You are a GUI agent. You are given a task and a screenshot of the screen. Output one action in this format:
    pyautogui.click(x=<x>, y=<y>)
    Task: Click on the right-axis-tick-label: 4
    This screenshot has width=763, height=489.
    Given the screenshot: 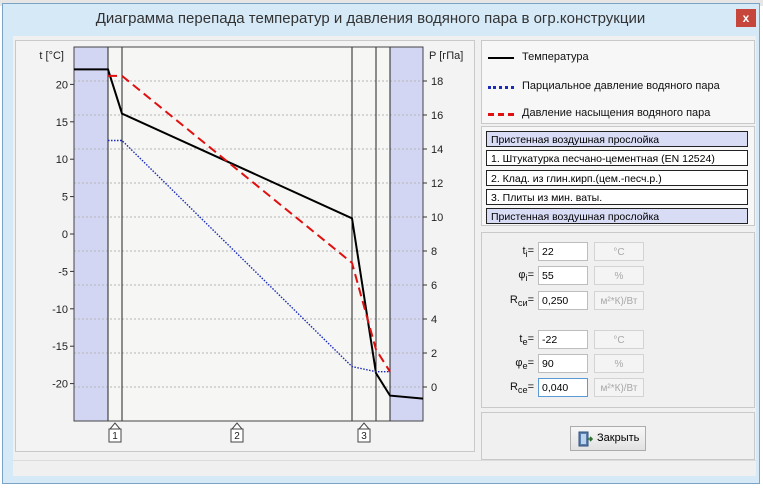 What is the action you would take?
    pyautogui.click(x=434, y=320)
    